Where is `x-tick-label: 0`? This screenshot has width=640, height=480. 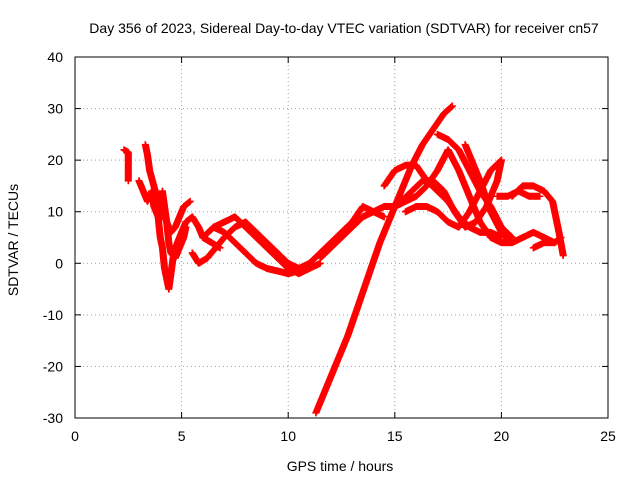
x-tick-label: 0 is located at coordinates (75, 436).